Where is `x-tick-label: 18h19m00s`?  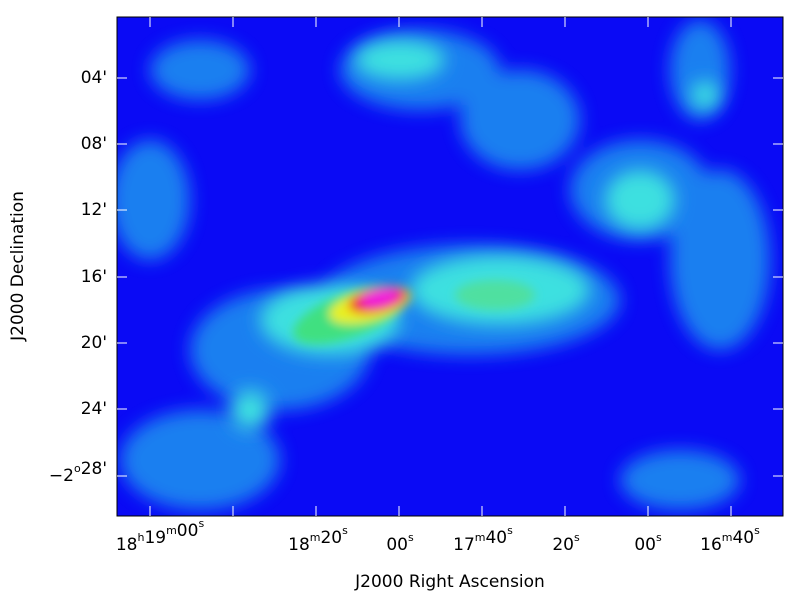
x-tick-label: 18h19m00s is located at coordinates (160, 536).